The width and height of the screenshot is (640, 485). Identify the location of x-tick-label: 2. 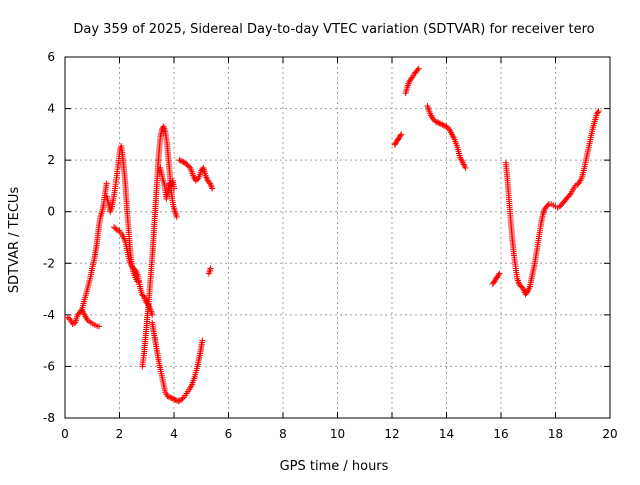
(120, 434).